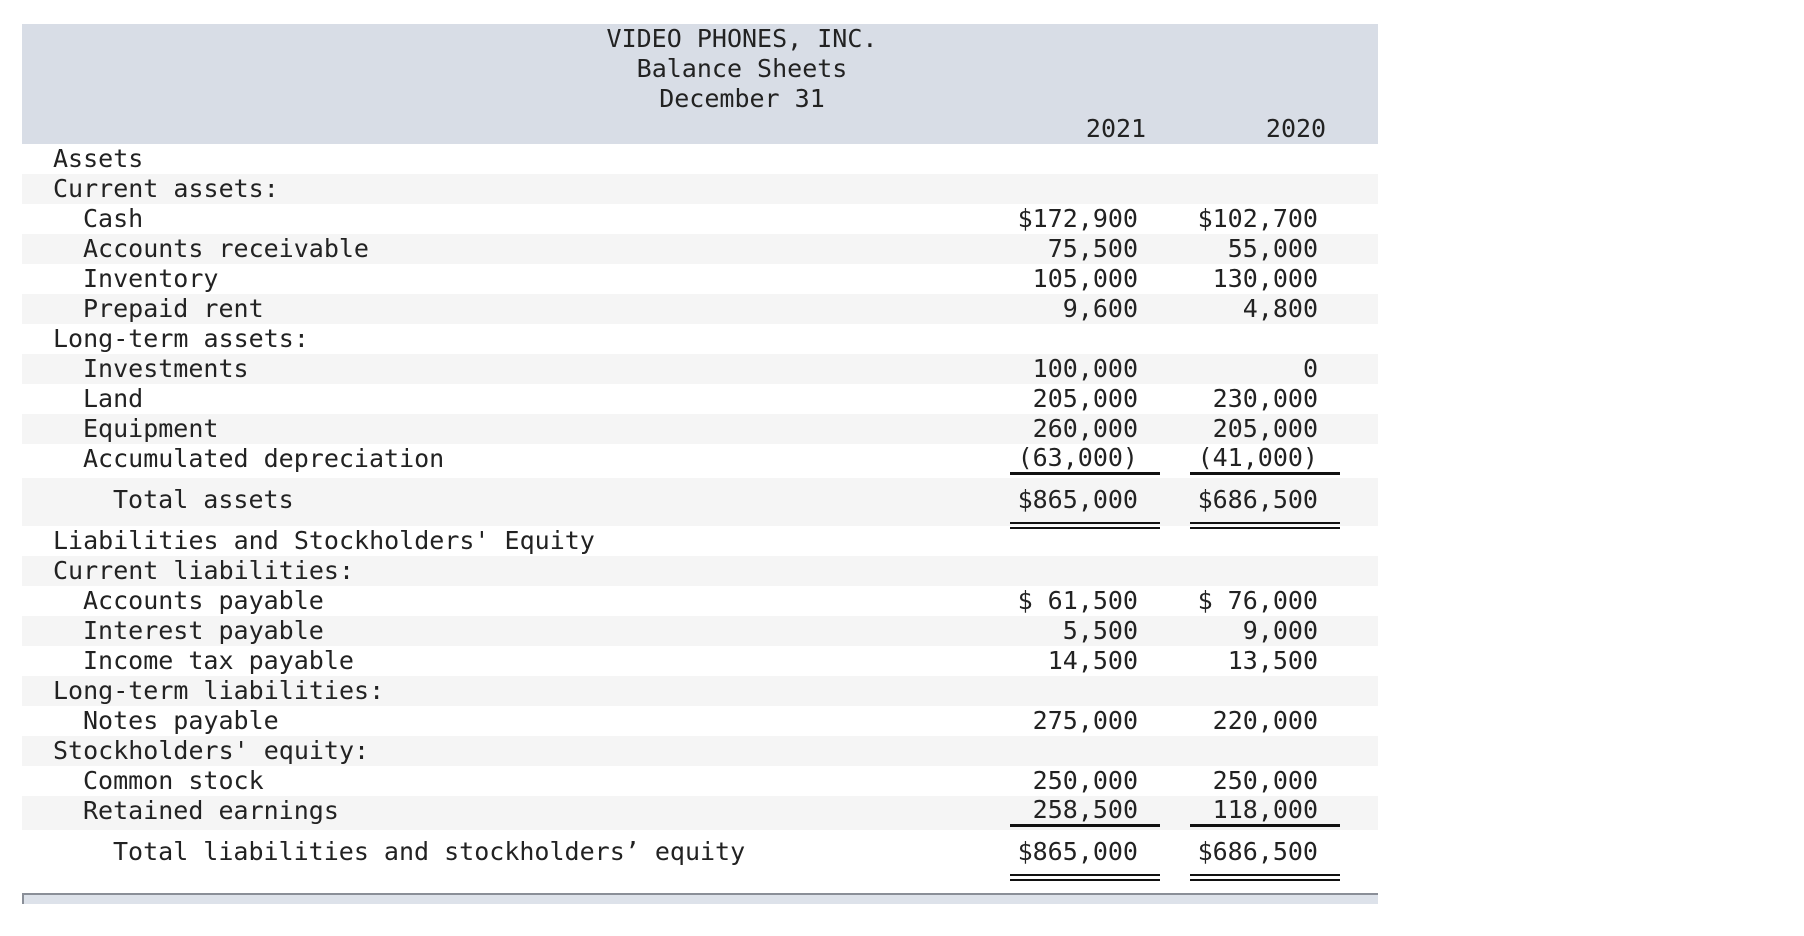 The image size is (1804, 936). I want to click on table-row: Accounts receivable 75,500 55,000, so click(700, 249).